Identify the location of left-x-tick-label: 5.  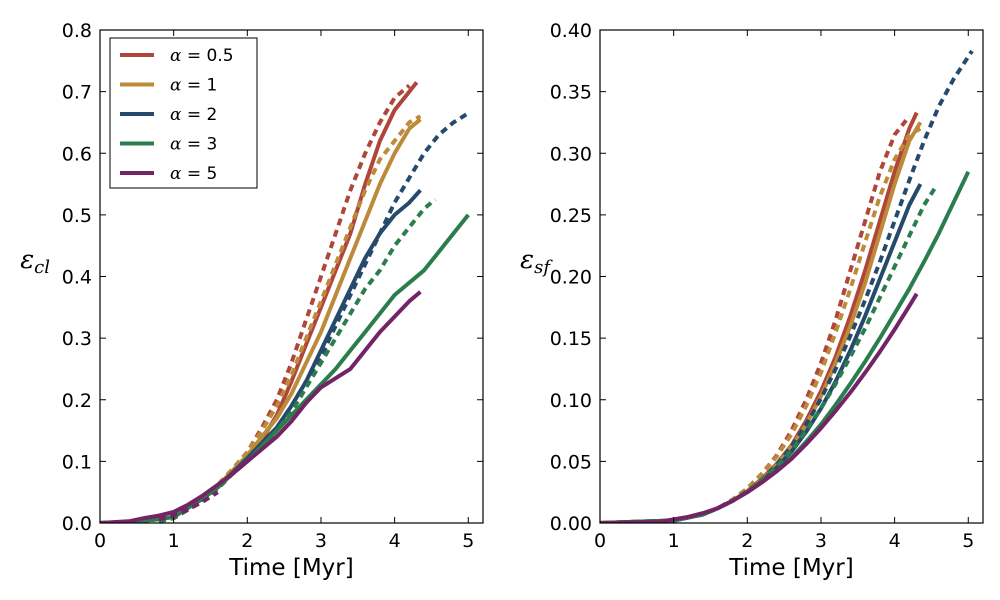
(468, 541).